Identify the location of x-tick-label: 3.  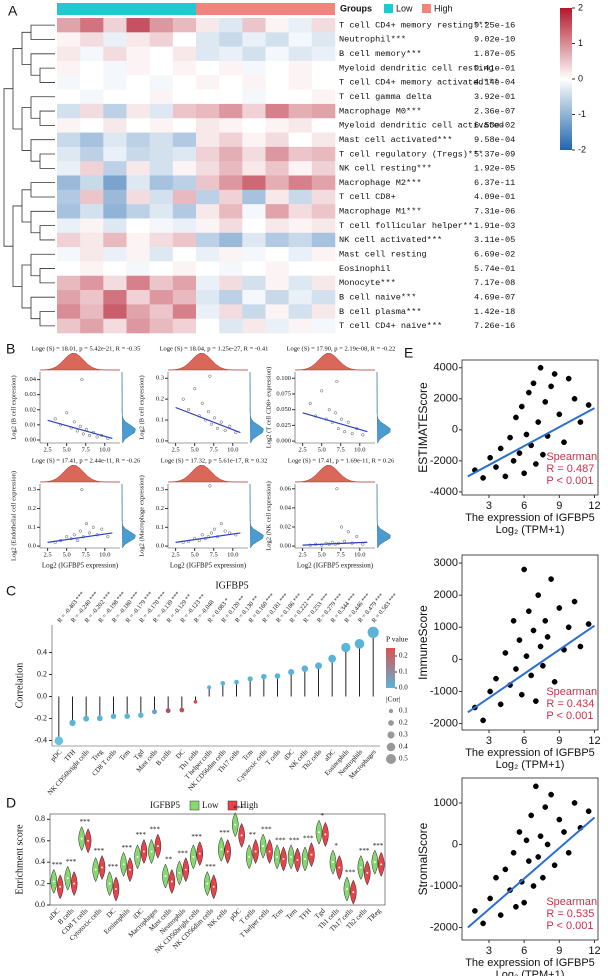
(489, 741).